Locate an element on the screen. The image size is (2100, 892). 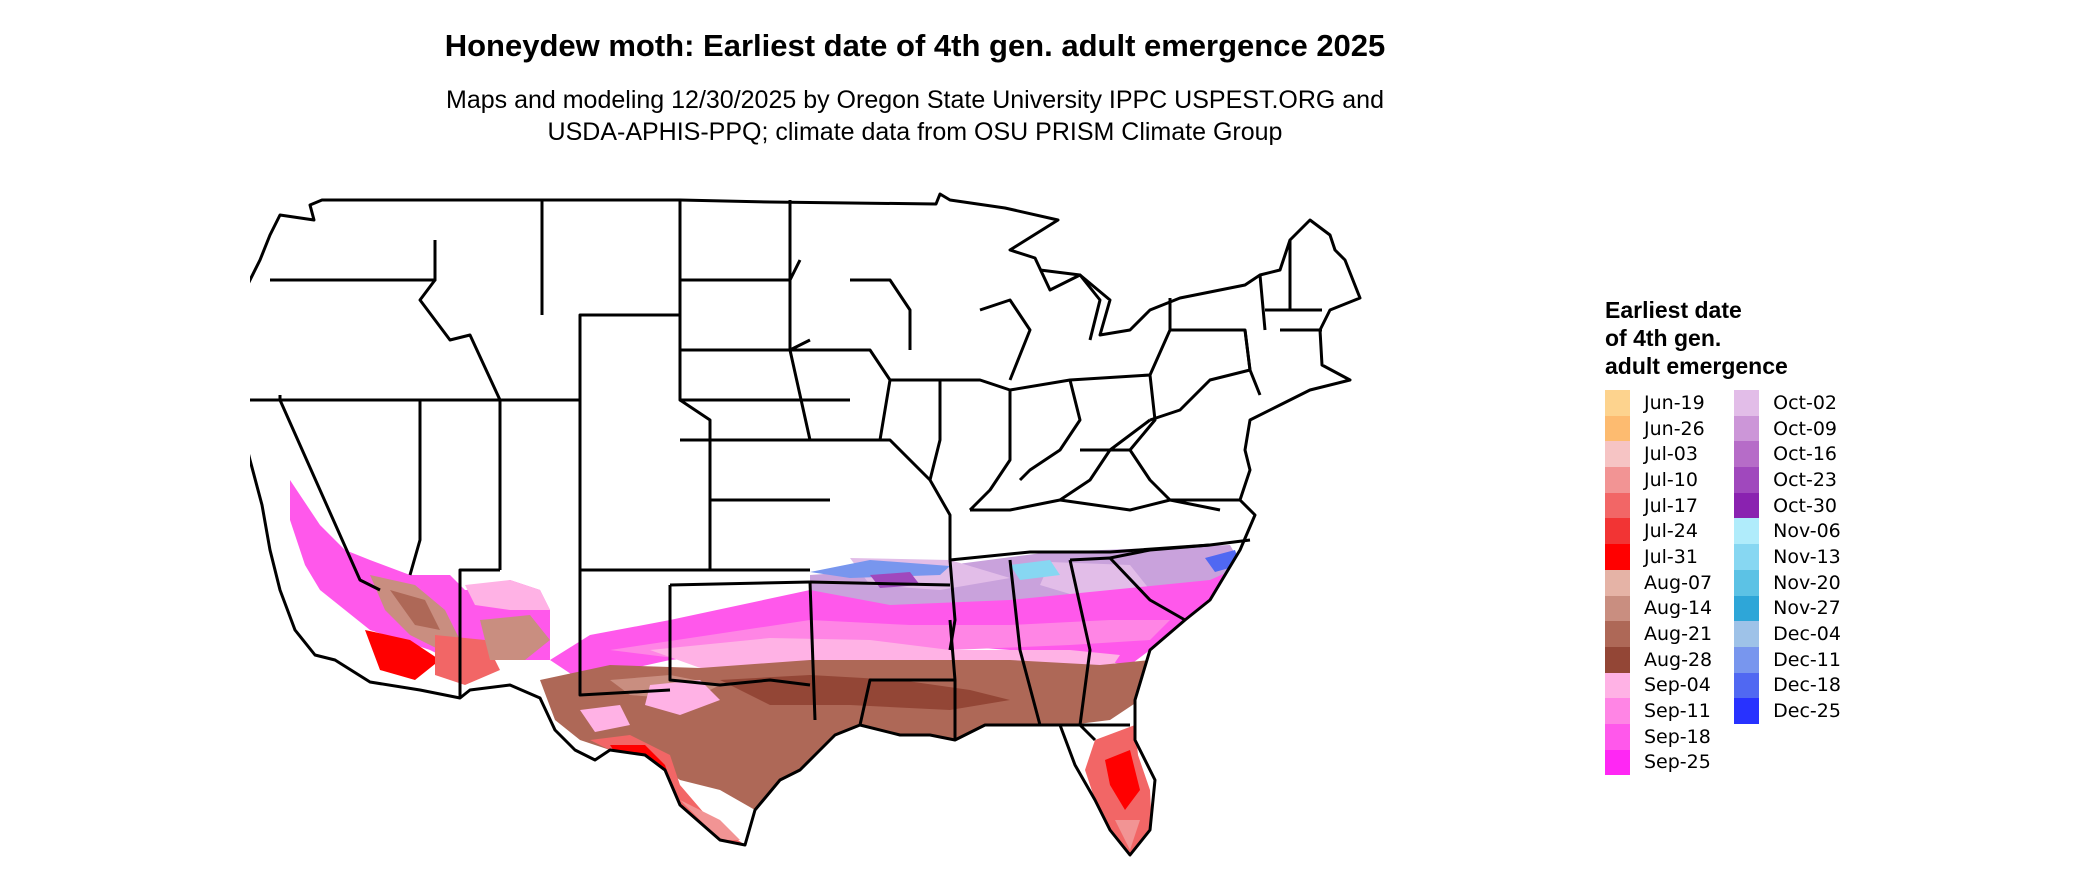
legend-label: Jun-19 is located at coordinates (1674, 402).